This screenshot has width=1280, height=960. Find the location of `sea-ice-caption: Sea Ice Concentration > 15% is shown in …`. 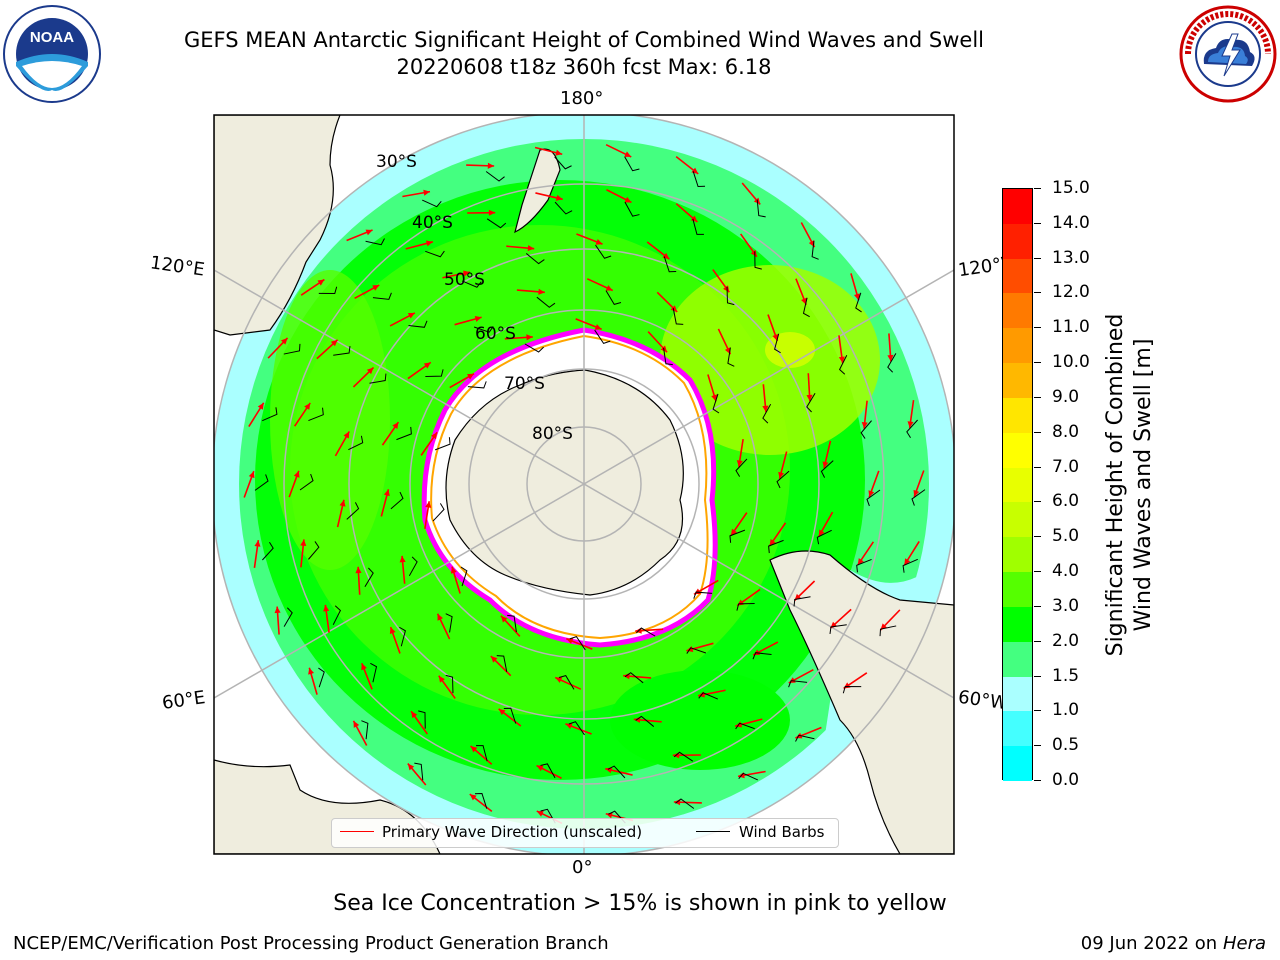

sea-ice-caption: Sea Ice Concentration > 15% is shown in … is located at coordinates (640, 903).